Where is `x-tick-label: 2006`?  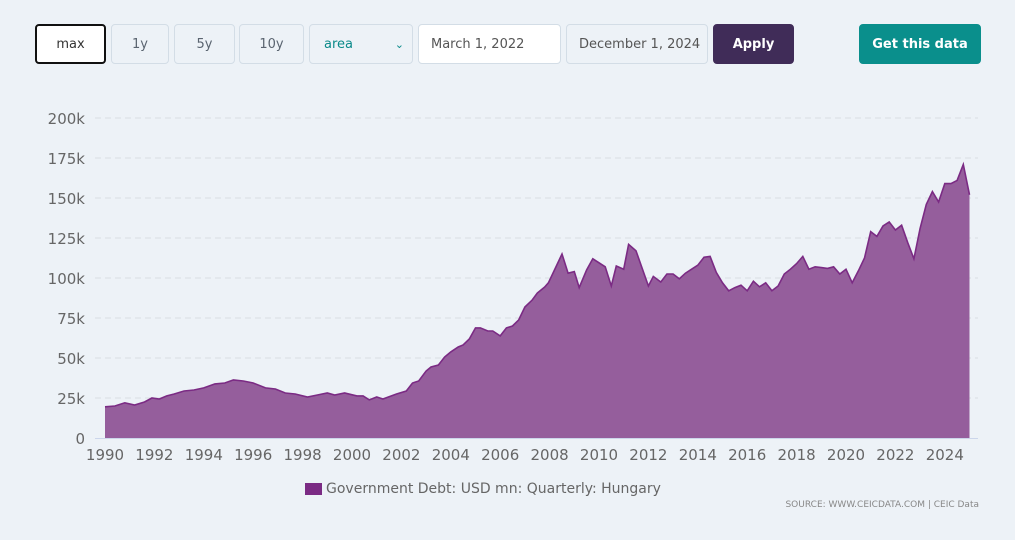
x-tick-label: 2006 is located at coordinates (500, 455).